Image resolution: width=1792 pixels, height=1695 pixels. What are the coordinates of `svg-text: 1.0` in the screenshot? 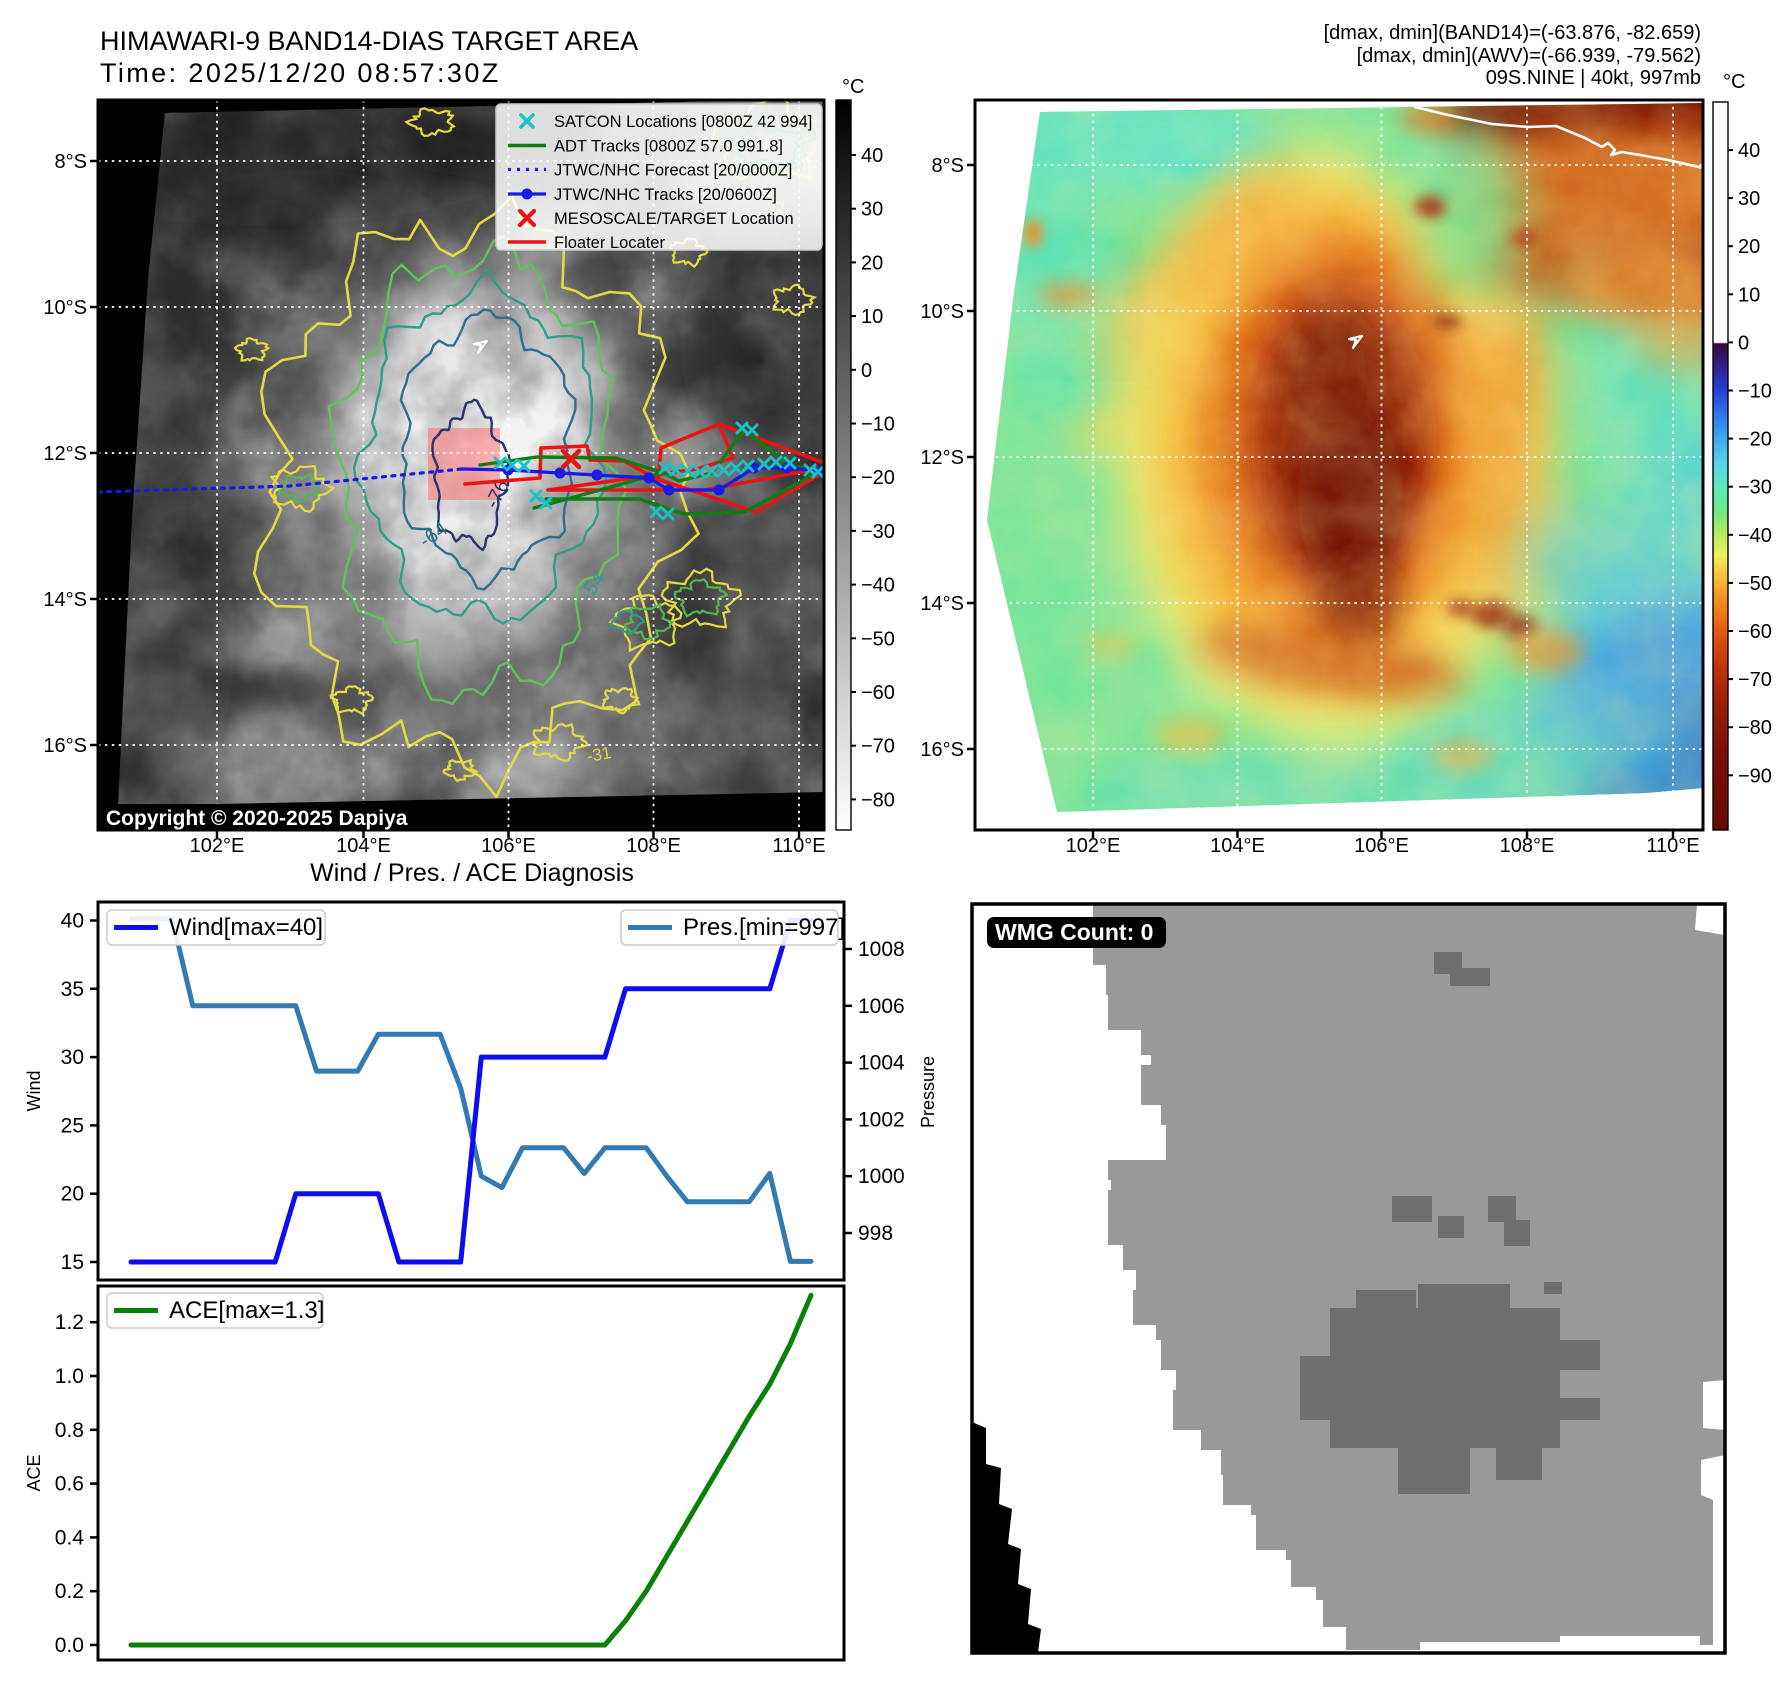 It's located at (69, 1376).